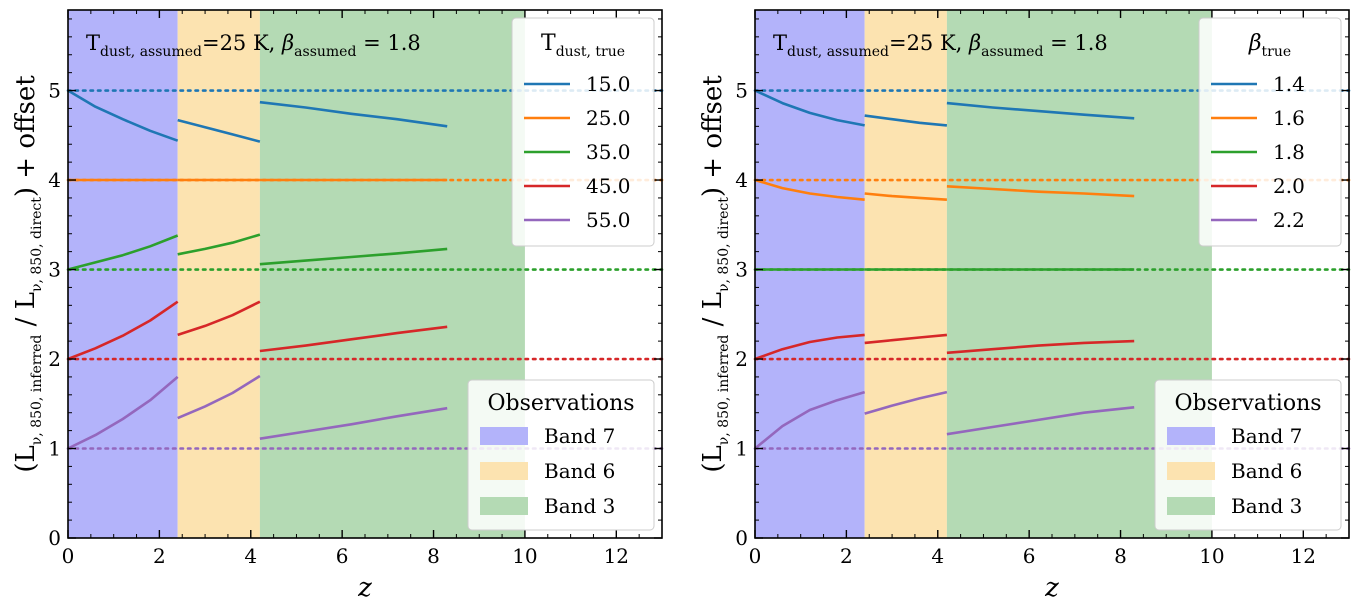 The height and width of the screenshot is (600, 1354). Describe the element at coordinates (608, 220) in the screenshot. I see `legend-label-4: 55.0` at that location.